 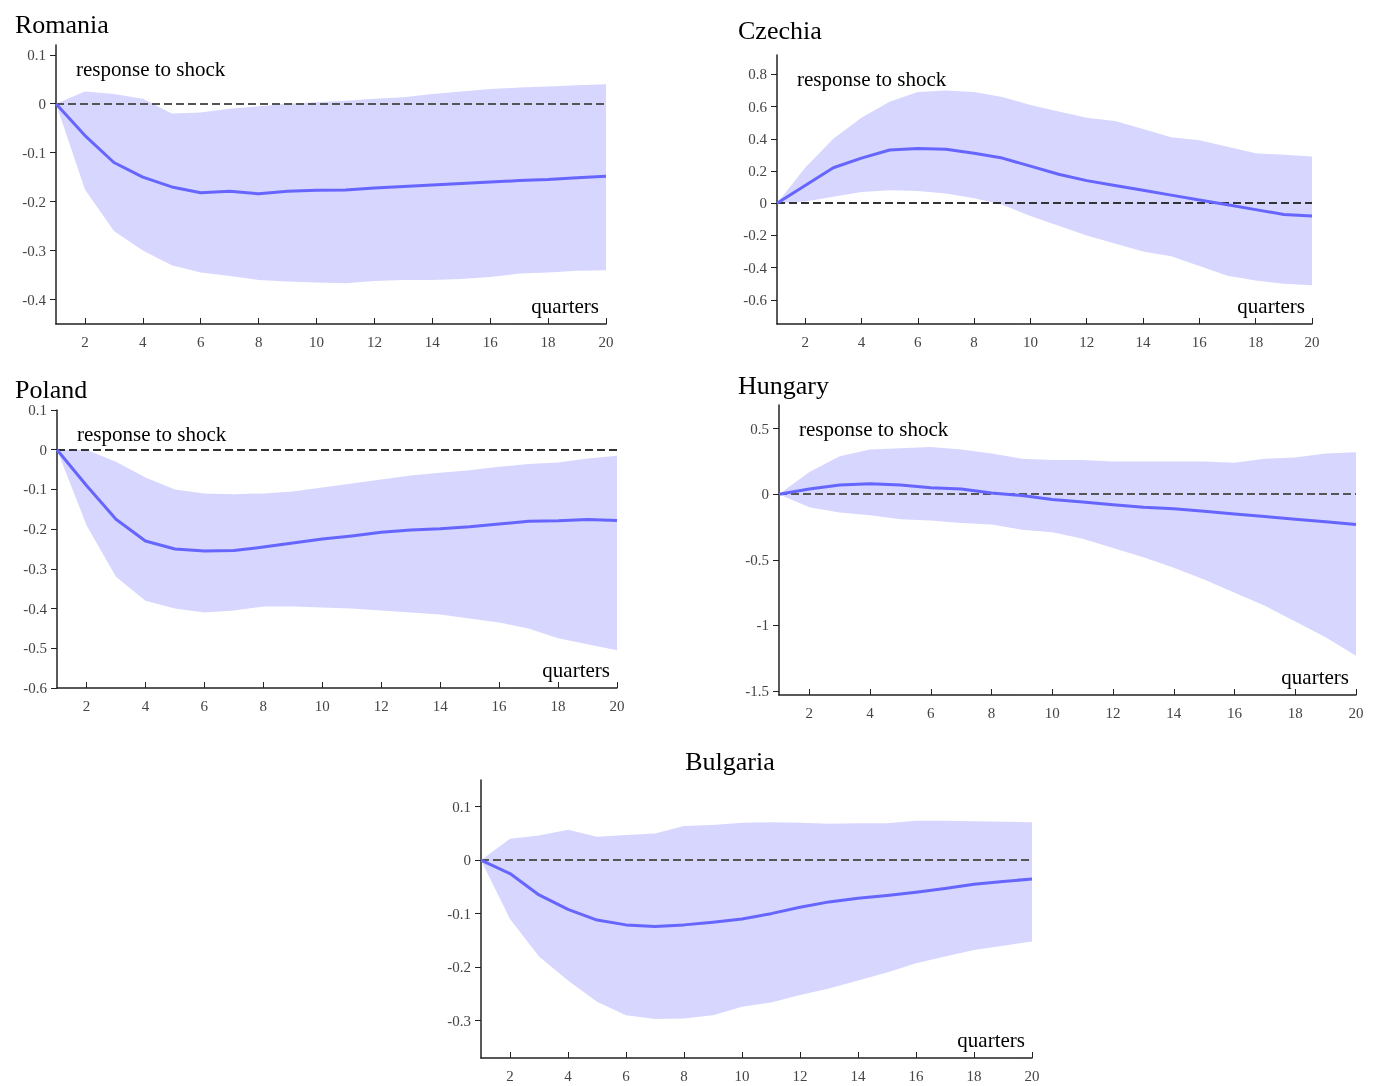 I want to click on y-tick-label: 0.2, so click(x=757, y=170).